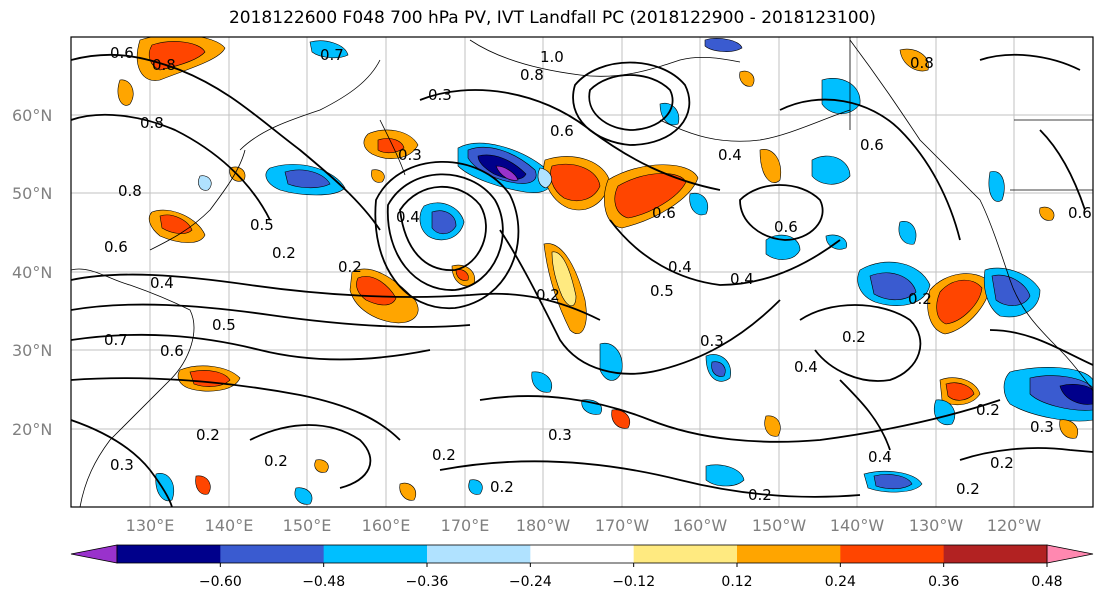 The height and width of the screenshot is (601, 1105). Describe the element at coordinates (1070, 554) in the screenshot. I see `colorbar-extend-right` at that location.